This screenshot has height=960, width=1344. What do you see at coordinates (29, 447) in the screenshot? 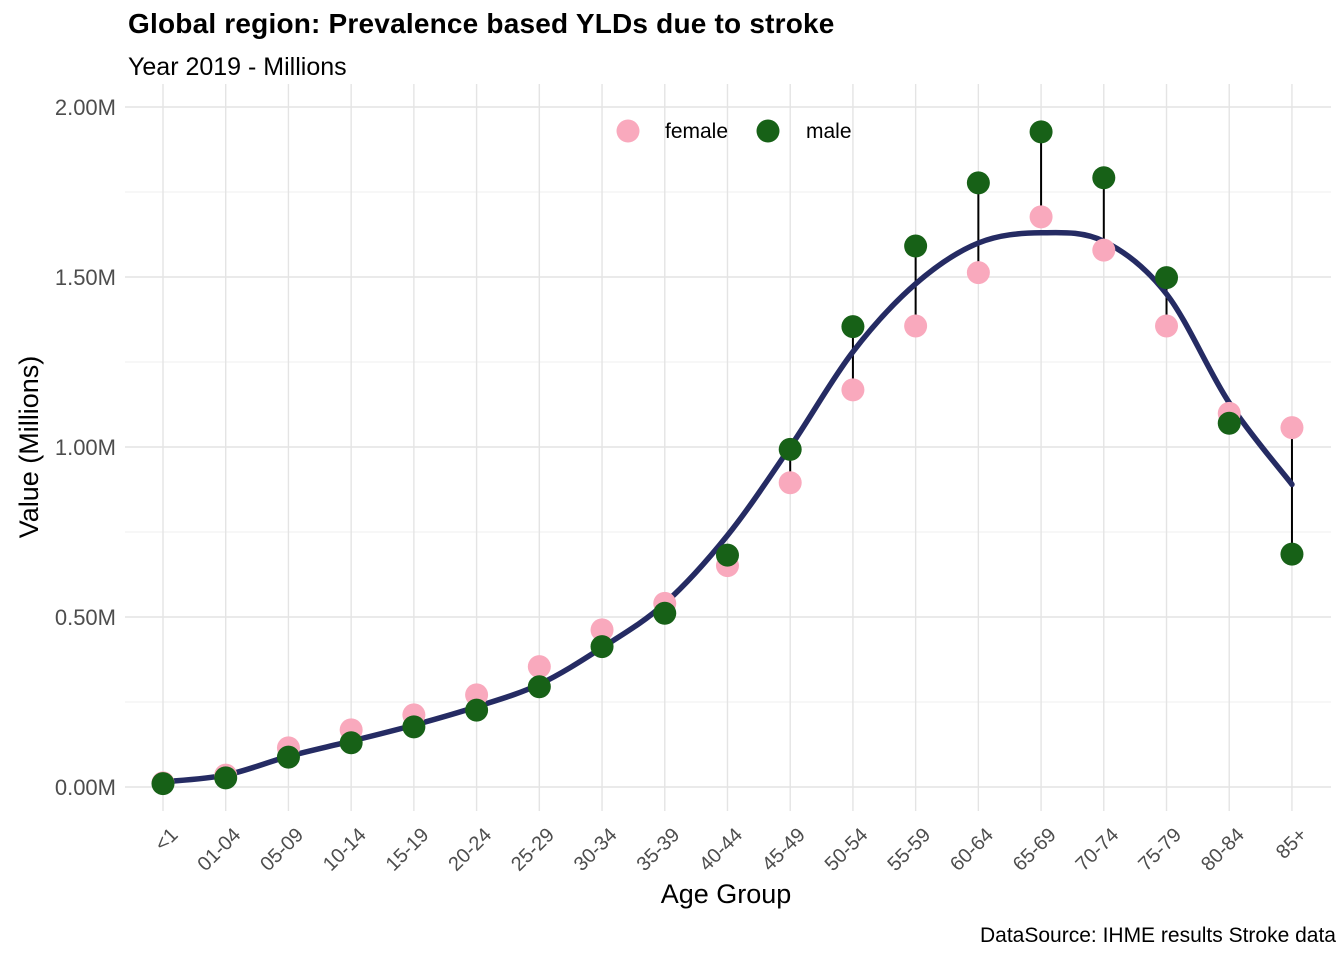
I see `y-axis-title: Value (Millions)` at bounding box center [29, 447].